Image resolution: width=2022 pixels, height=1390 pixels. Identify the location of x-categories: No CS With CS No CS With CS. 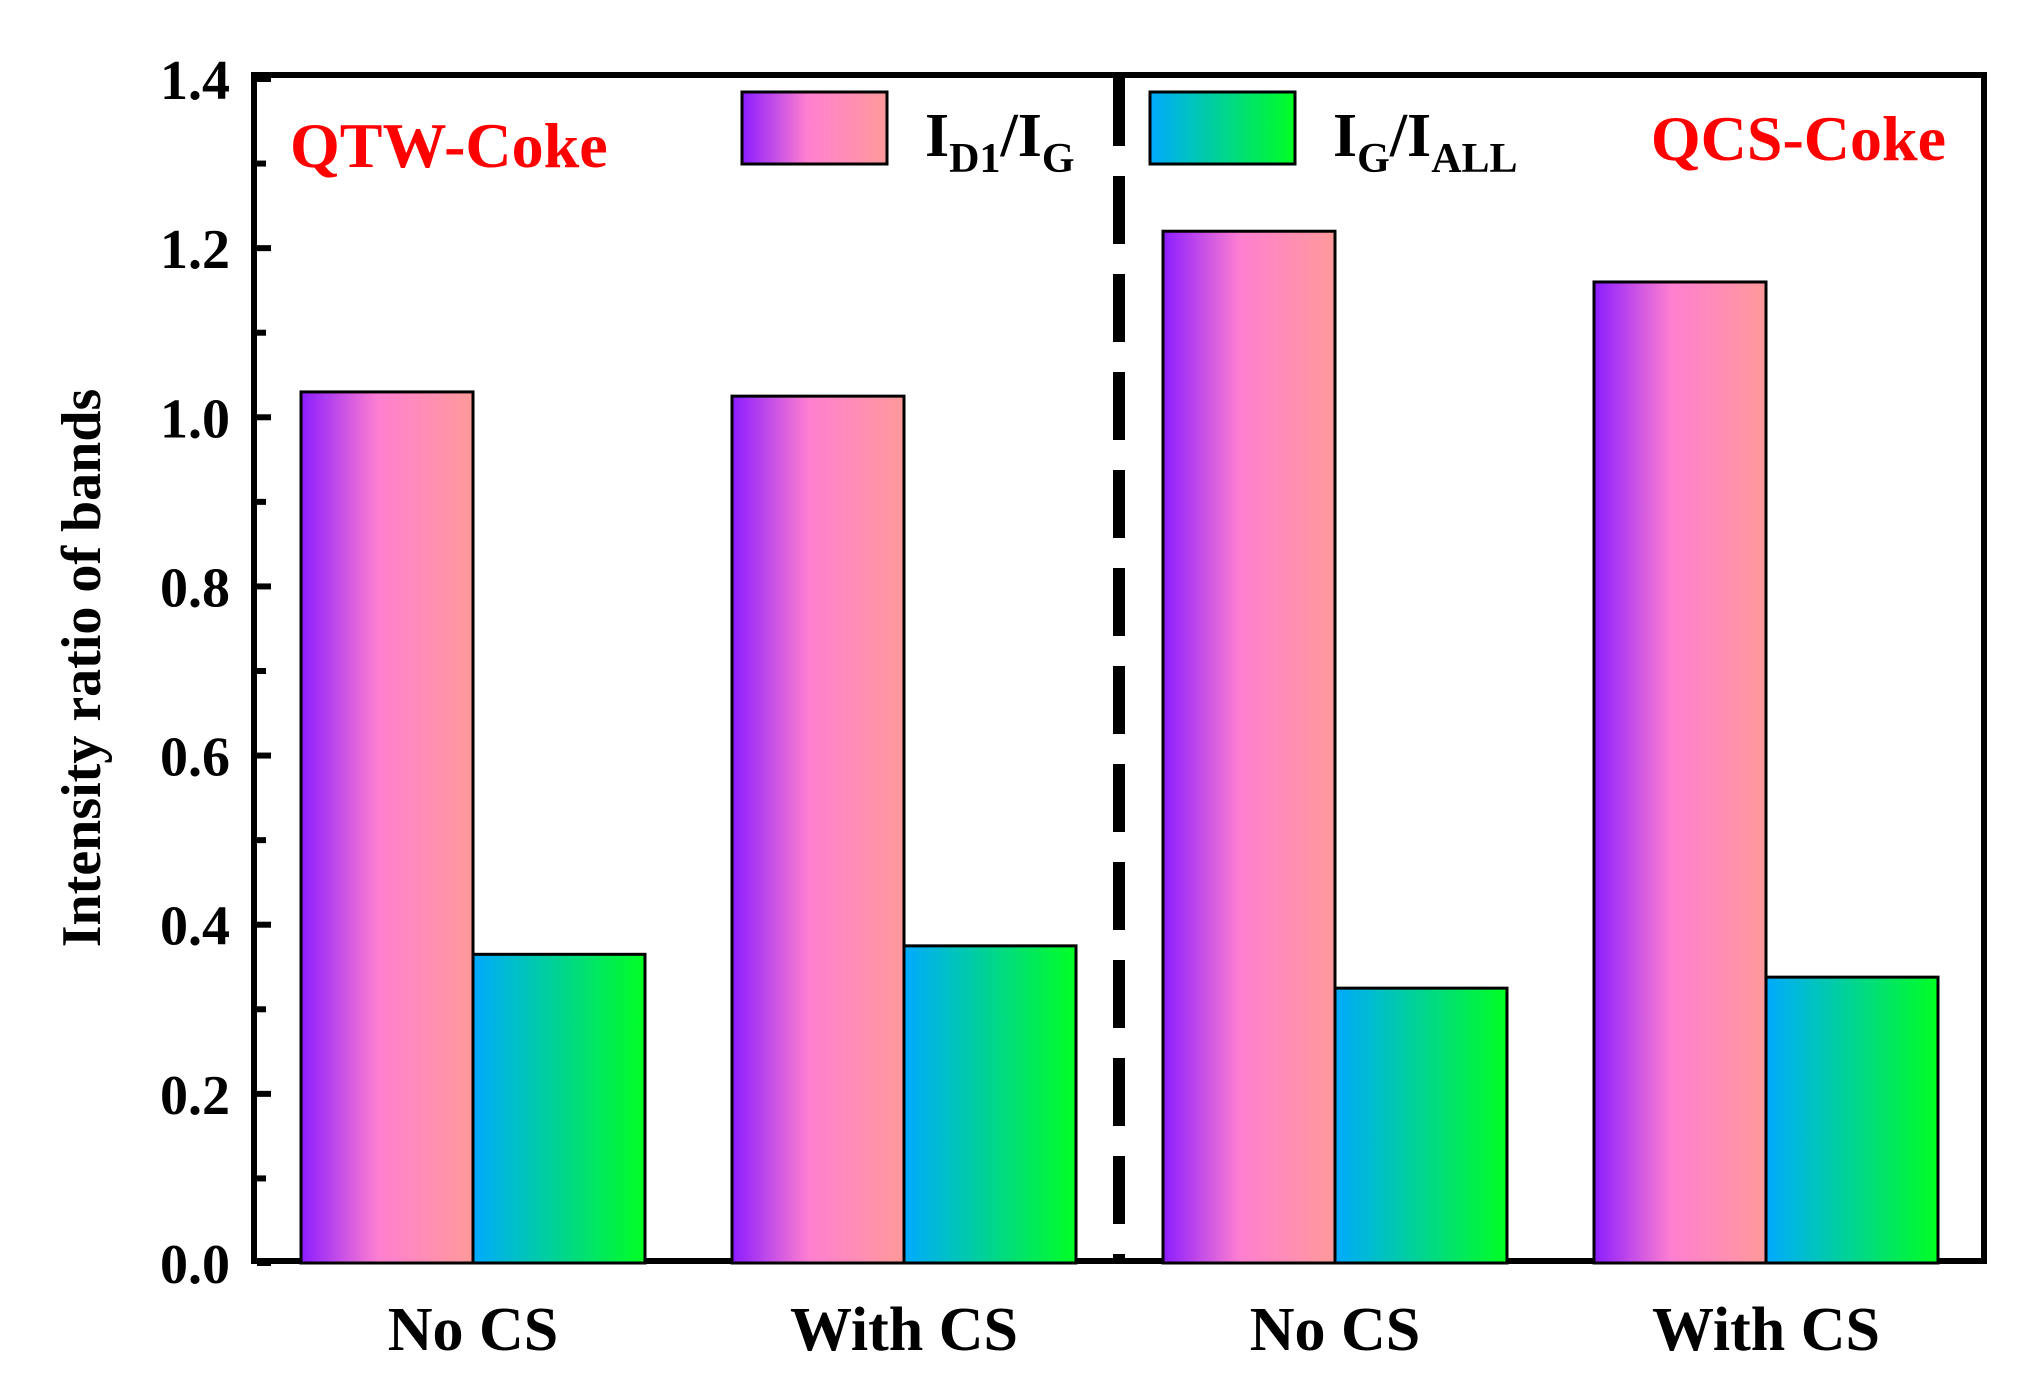
(1134, 1330).